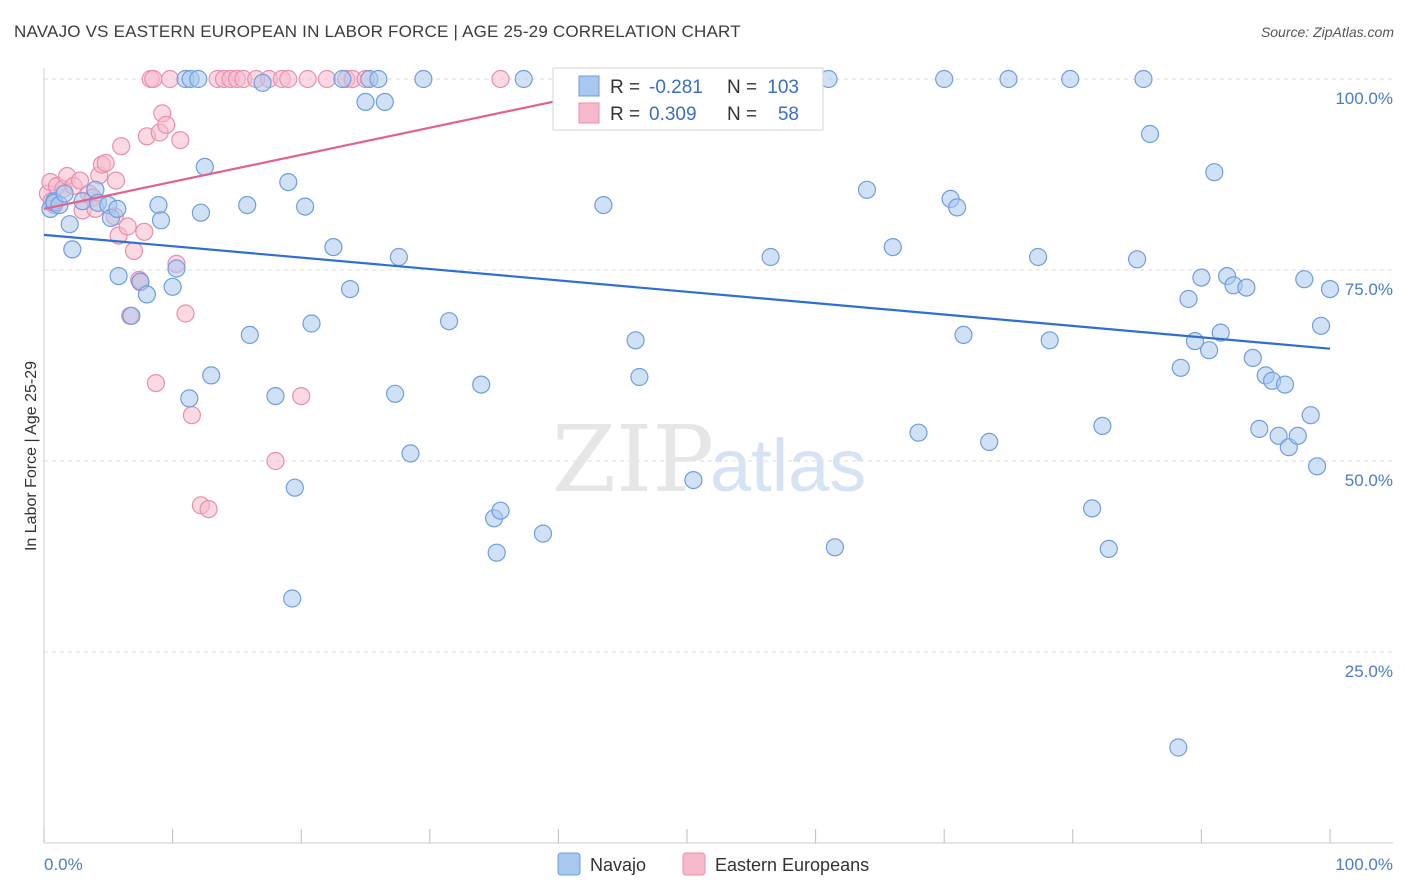 The width and height of the screenshot is (1406, 892). What do you see at coordinates (1364, 385) in the screenshot?
I see `y-tick-labels: 100.0% 75.0% 50.0% 25.0%` at bounding box center [1364, 385].